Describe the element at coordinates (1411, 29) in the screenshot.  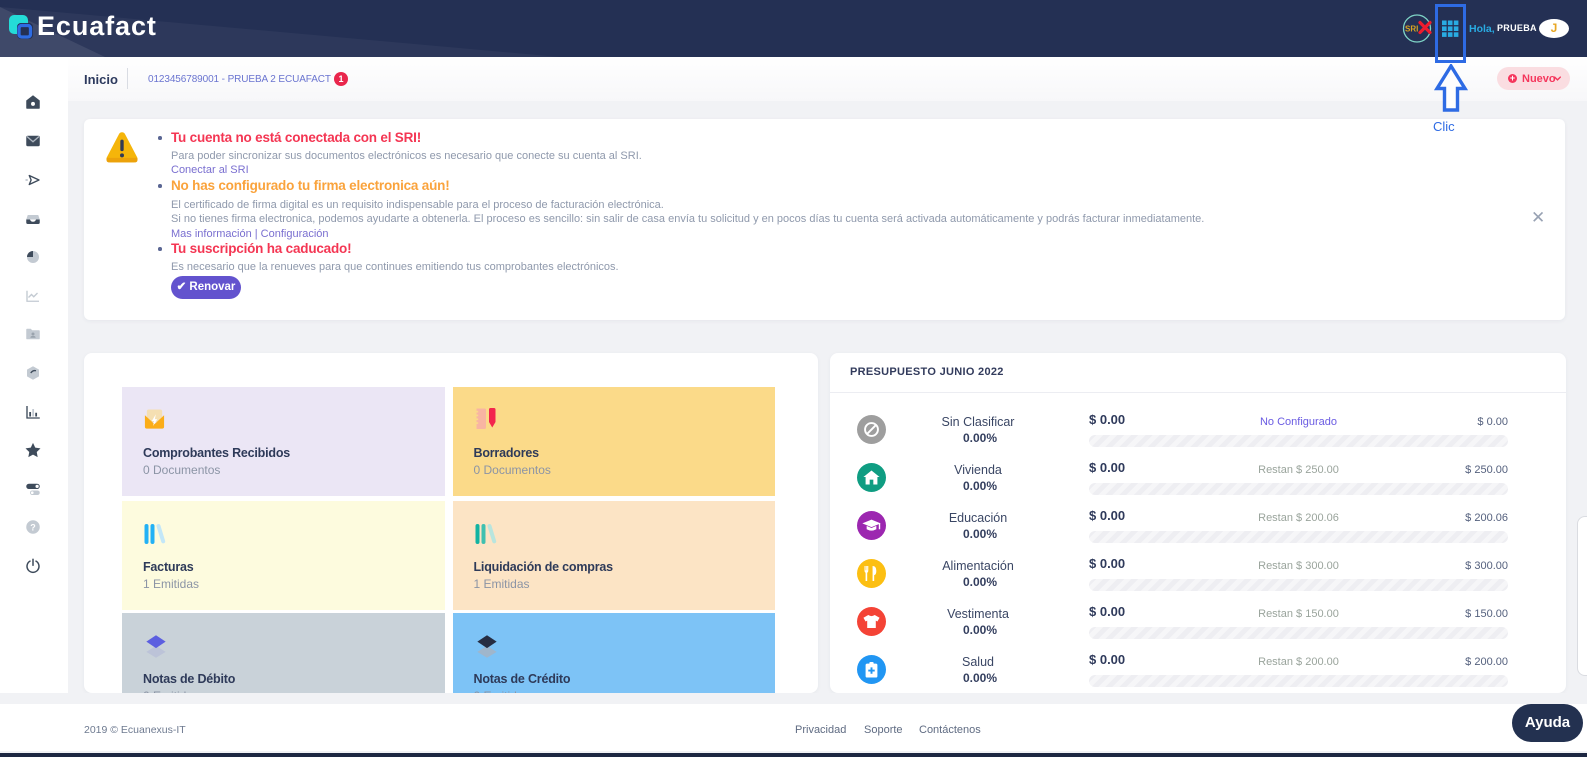
I see `svg-text: SRI` at that location.